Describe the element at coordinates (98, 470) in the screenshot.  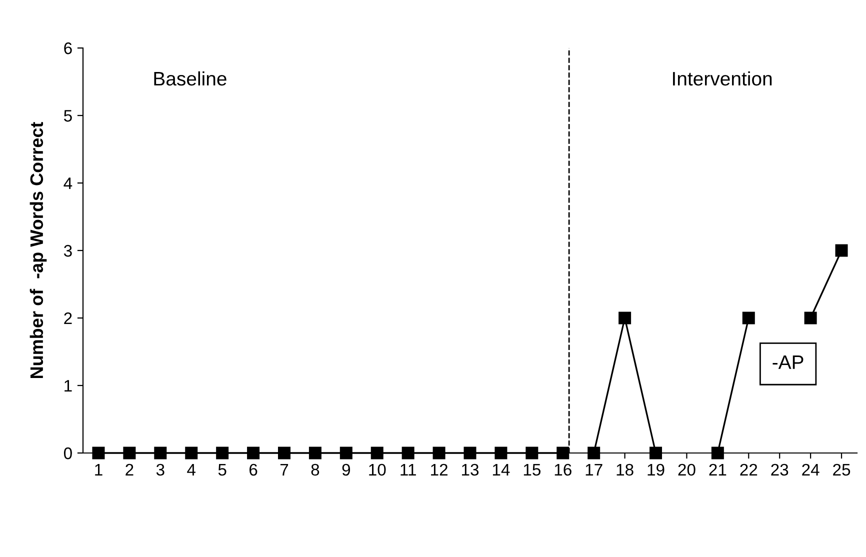
I see `x-tick-label: 1` at that location.